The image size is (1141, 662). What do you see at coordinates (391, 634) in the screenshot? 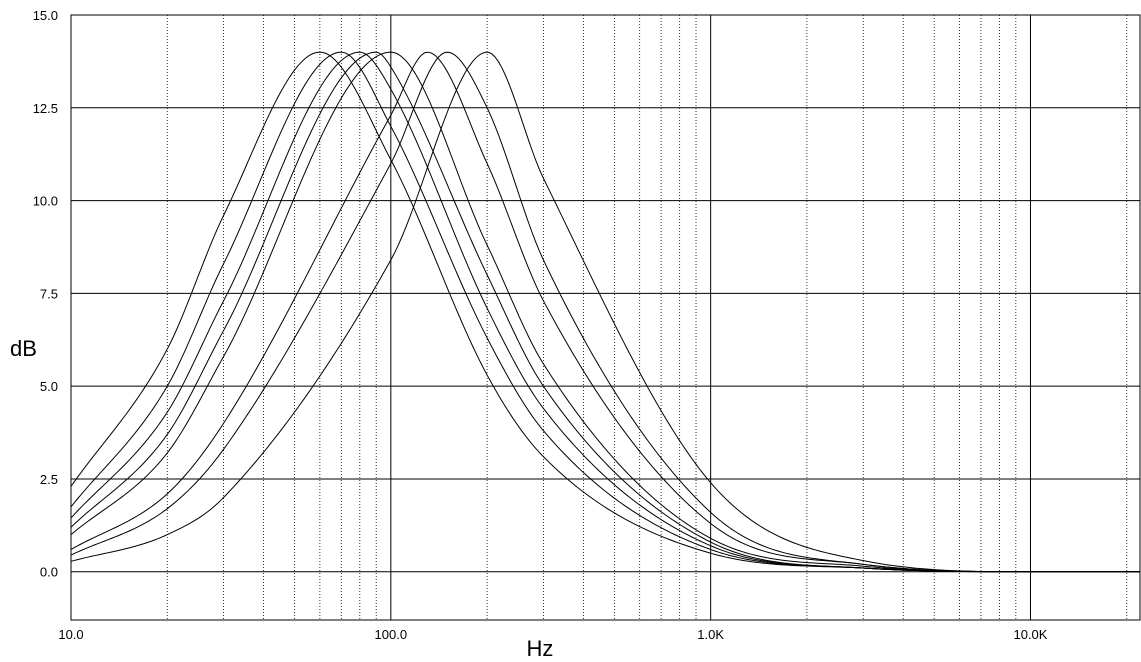
I see `x-tick-label: 100.0` at bounding box center [391, 634].